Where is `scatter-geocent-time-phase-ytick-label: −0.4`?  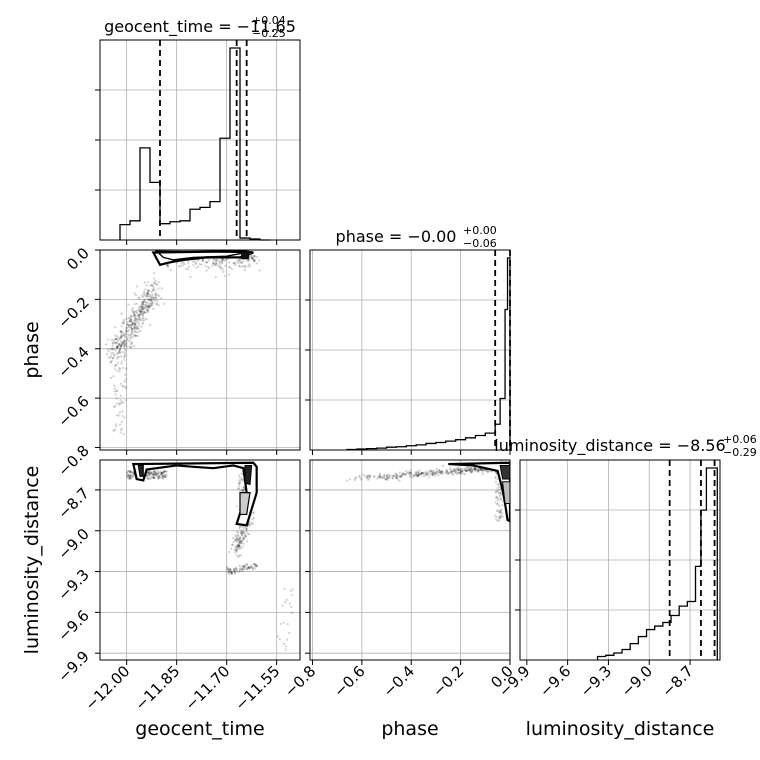 scatter-geocent-time-phase-ytick-label: −0.4 is located at coordinates (73, 362).